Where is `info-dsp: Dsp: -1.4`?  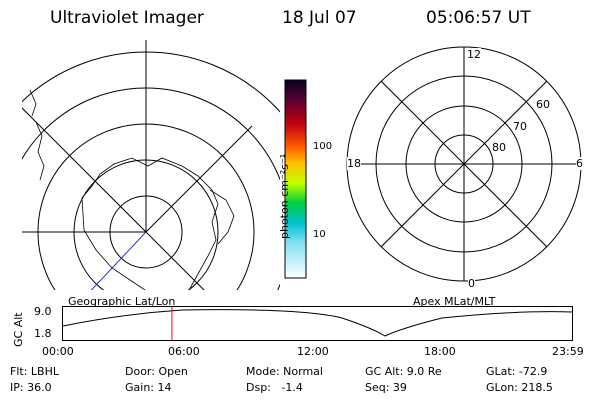 info-dsp: Dsp: -1.4 is located at coordinates (274, 387).